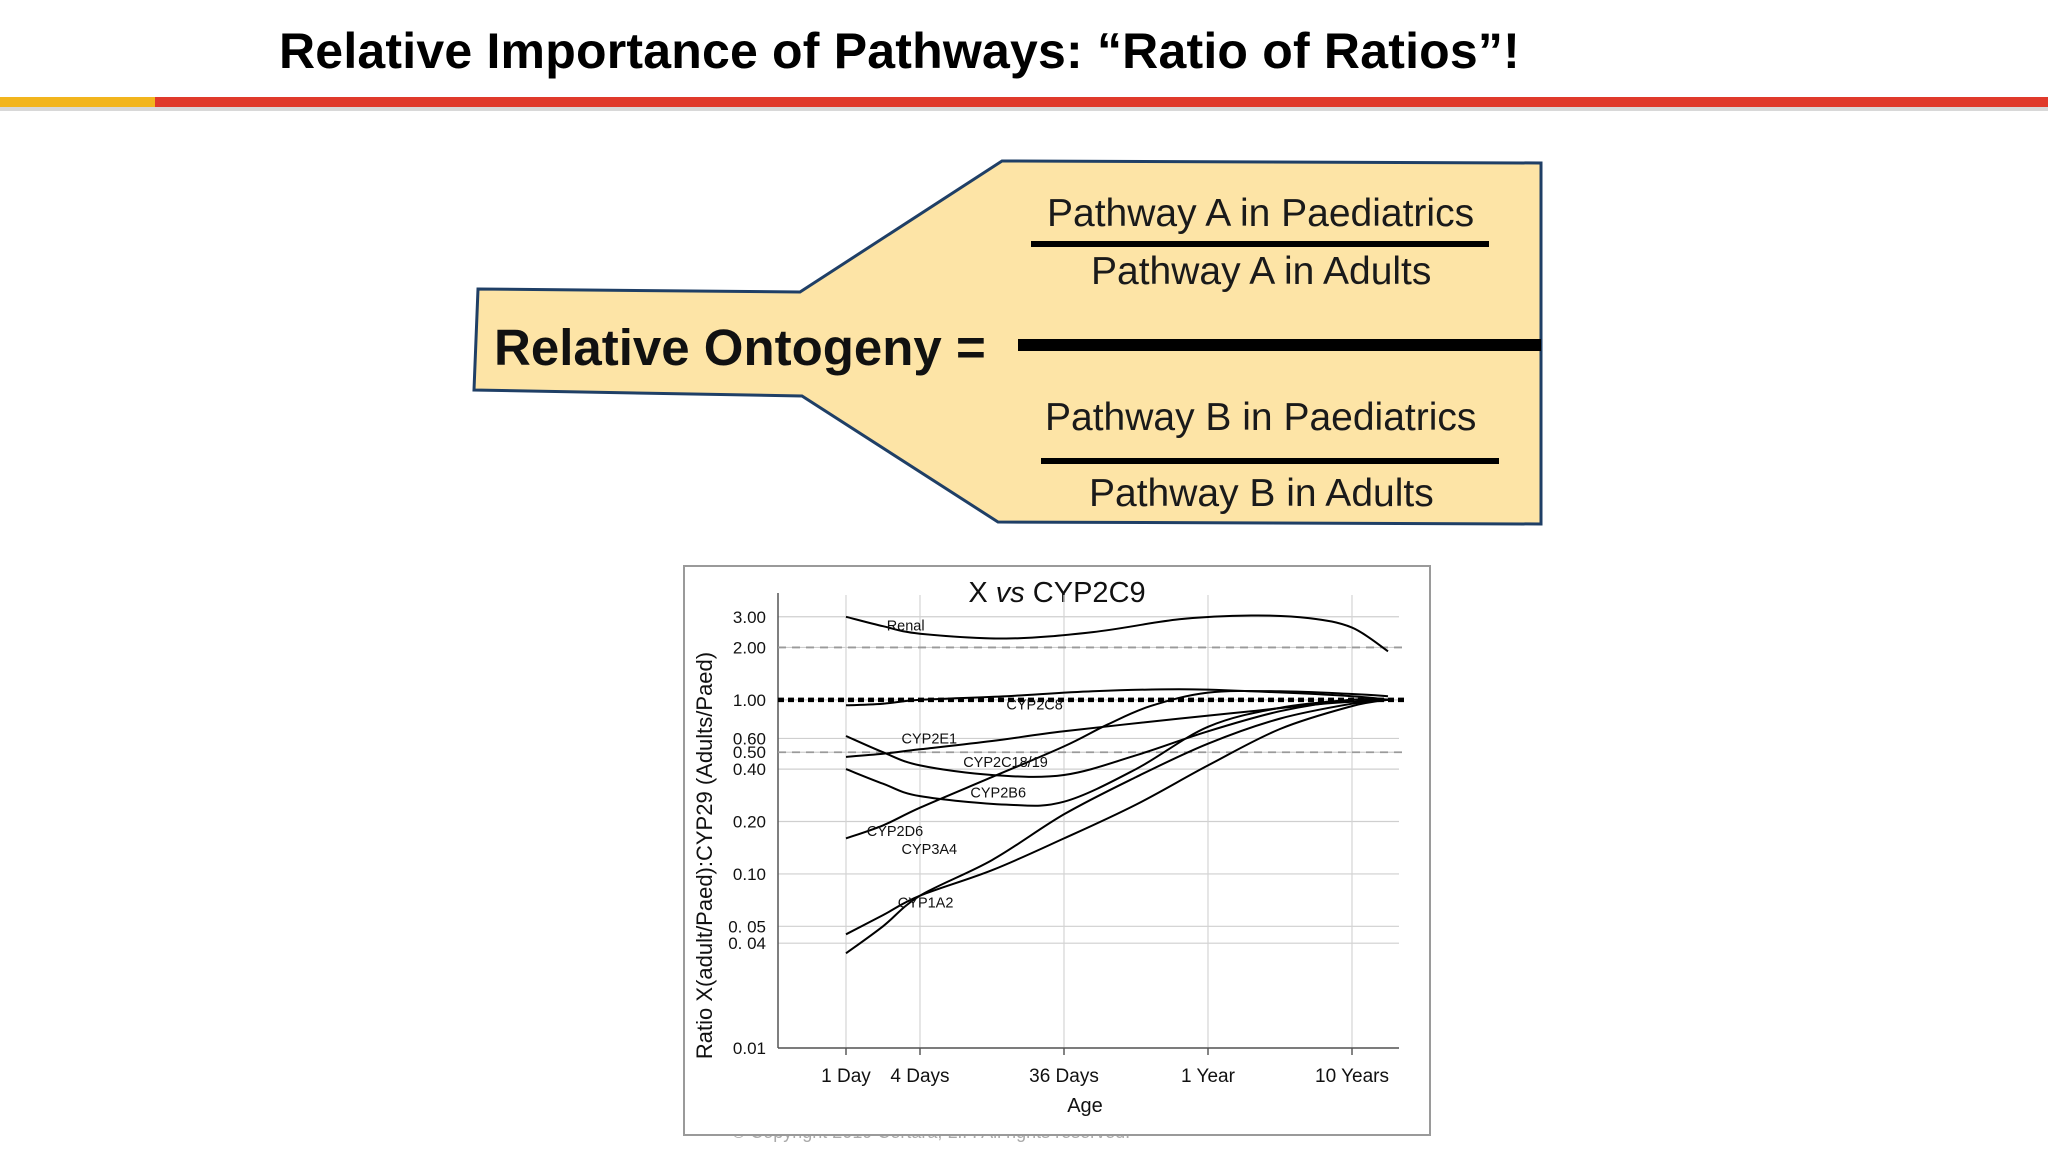 This screenshot has height=1152, width=2048. What do you see at coordinates (1261, 417) in the screenshot?
I see `denominator-top-text: Pathway B in Paediatrics` at bounding box center [1261, 417].